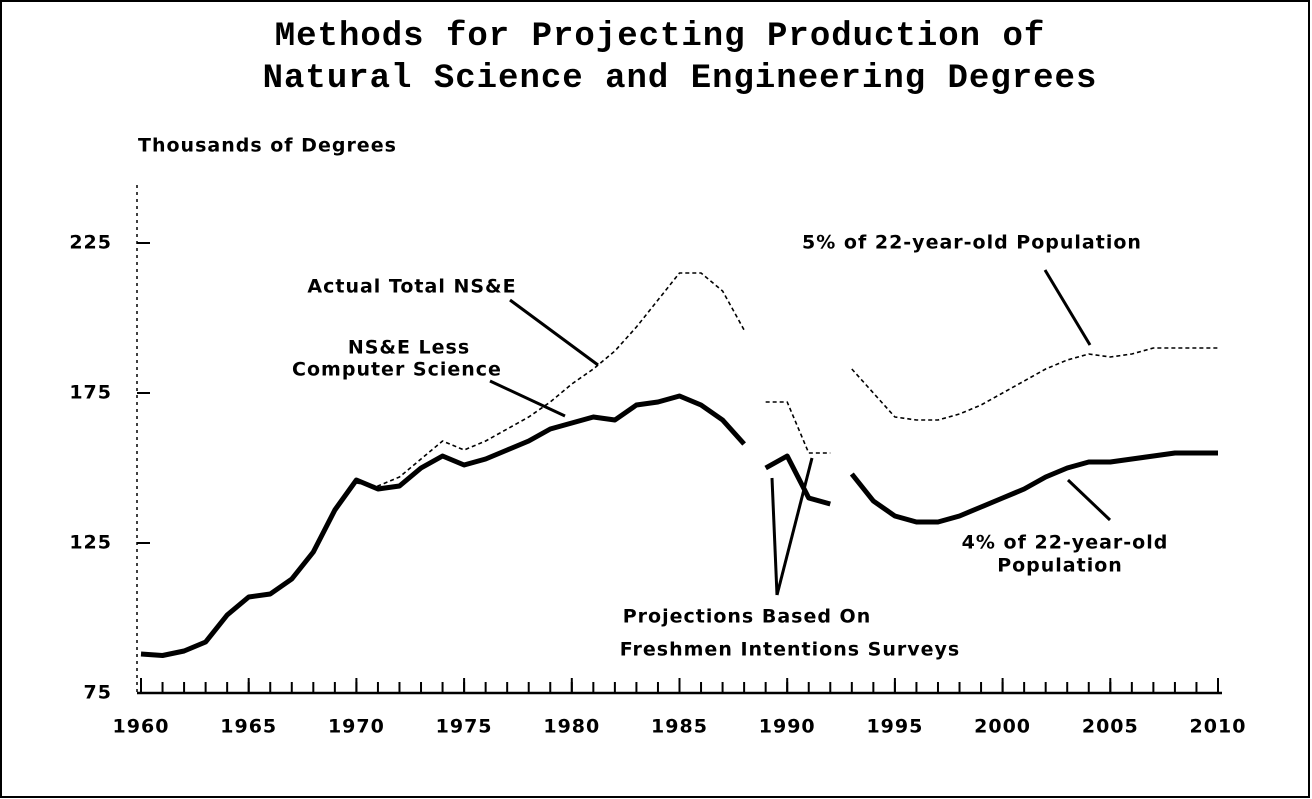 The image size is (1312, 799). I want to click on annotation: Computer Science, so click(397, 370).